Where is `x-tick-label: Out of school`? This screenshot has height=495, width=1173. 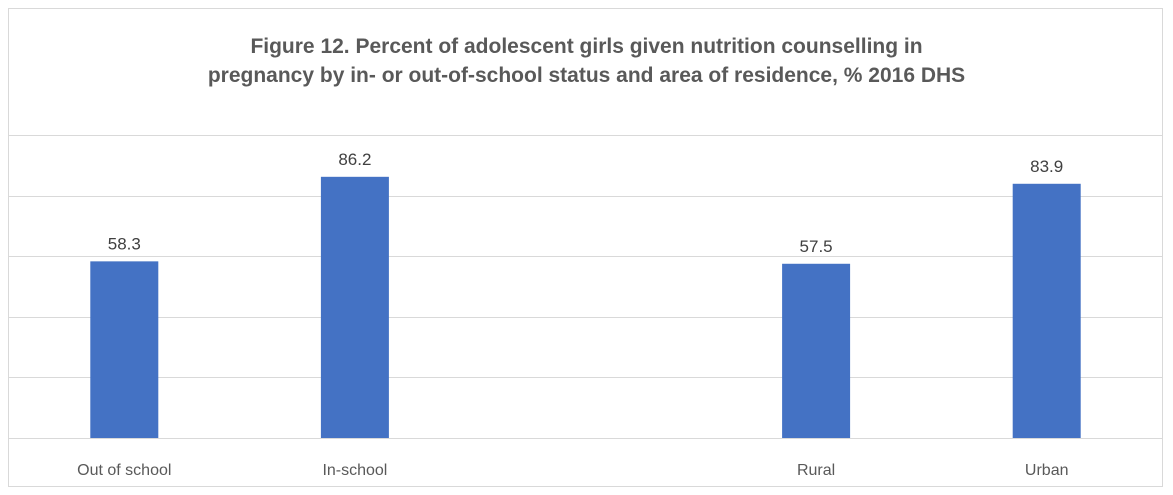 x-tick-label: Out of school is located at coordinates (124, 470).